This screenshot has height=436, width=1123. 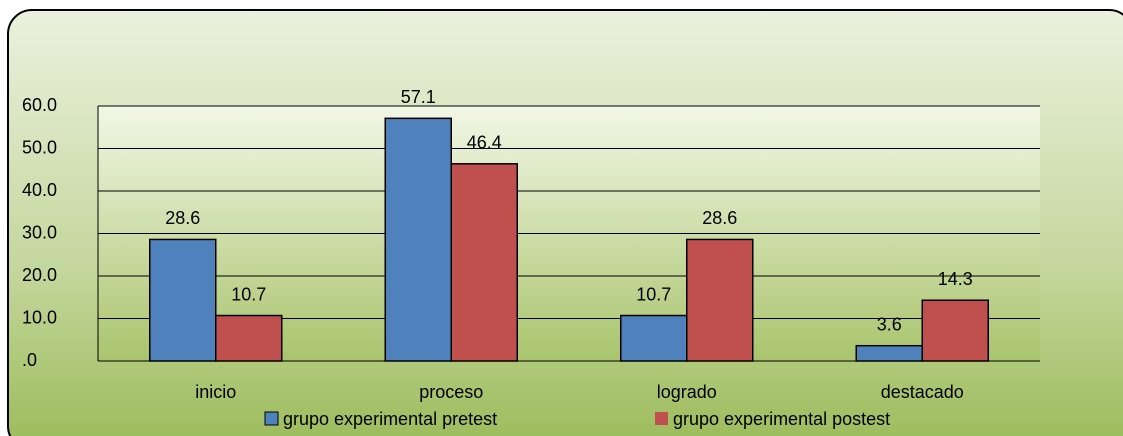 What do you see at coordinates (39, 147) in the screenshot?
I see `y-tick-label: 50.0` at bounding box center [39, 147].